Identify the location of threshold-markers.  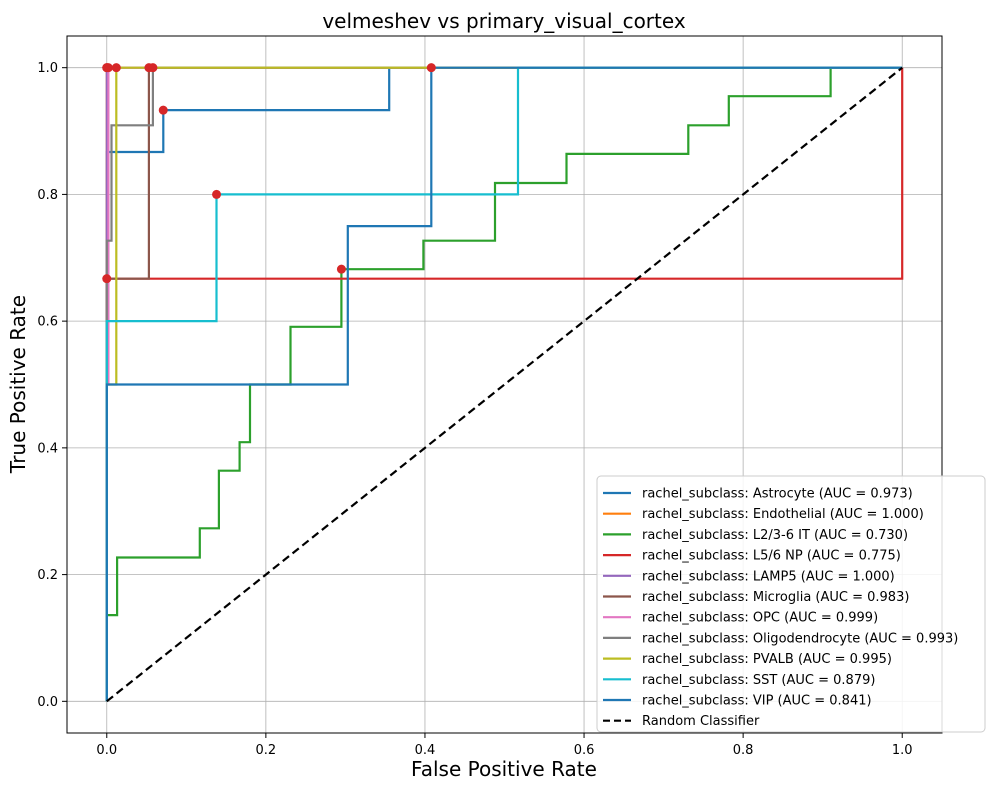
(269, 173).